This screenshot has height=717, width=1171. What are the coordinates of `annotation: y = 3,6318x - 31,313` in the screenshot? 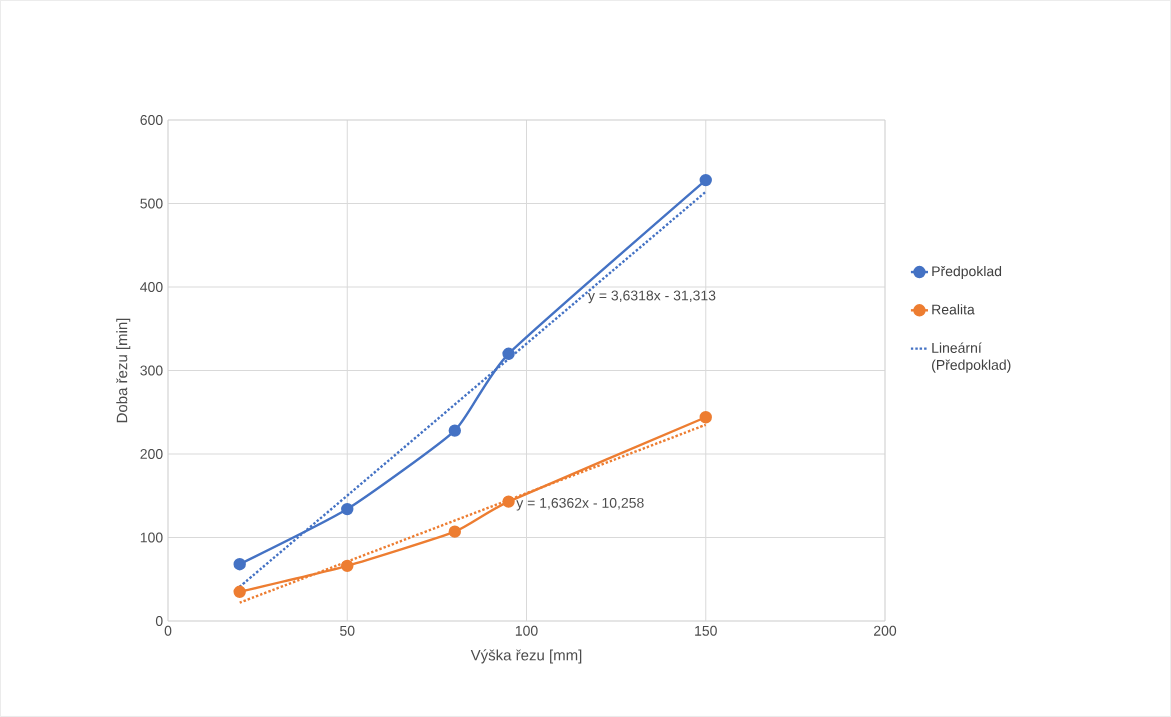 It's located at (651, 297).